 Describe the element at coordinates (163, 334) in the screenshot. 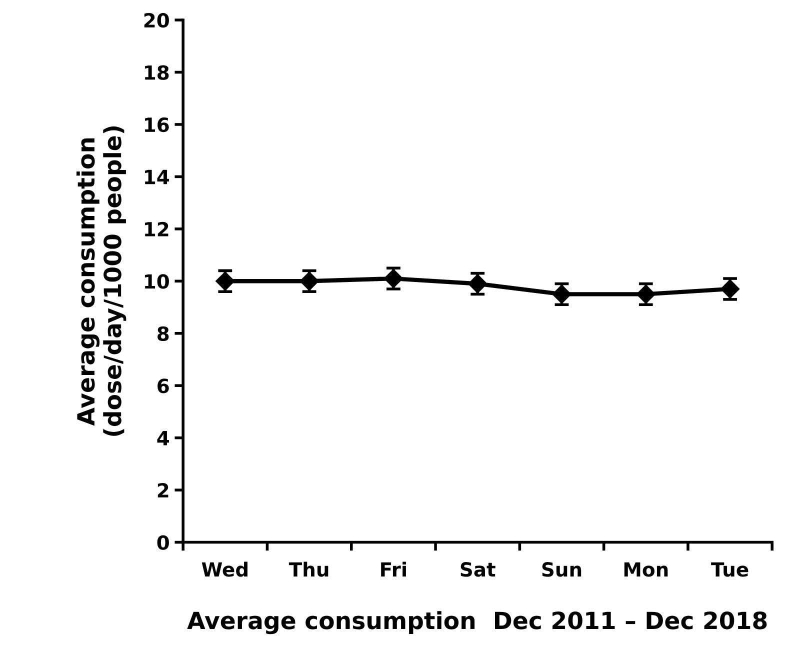

I see `y-tick-label: 8` at that location.